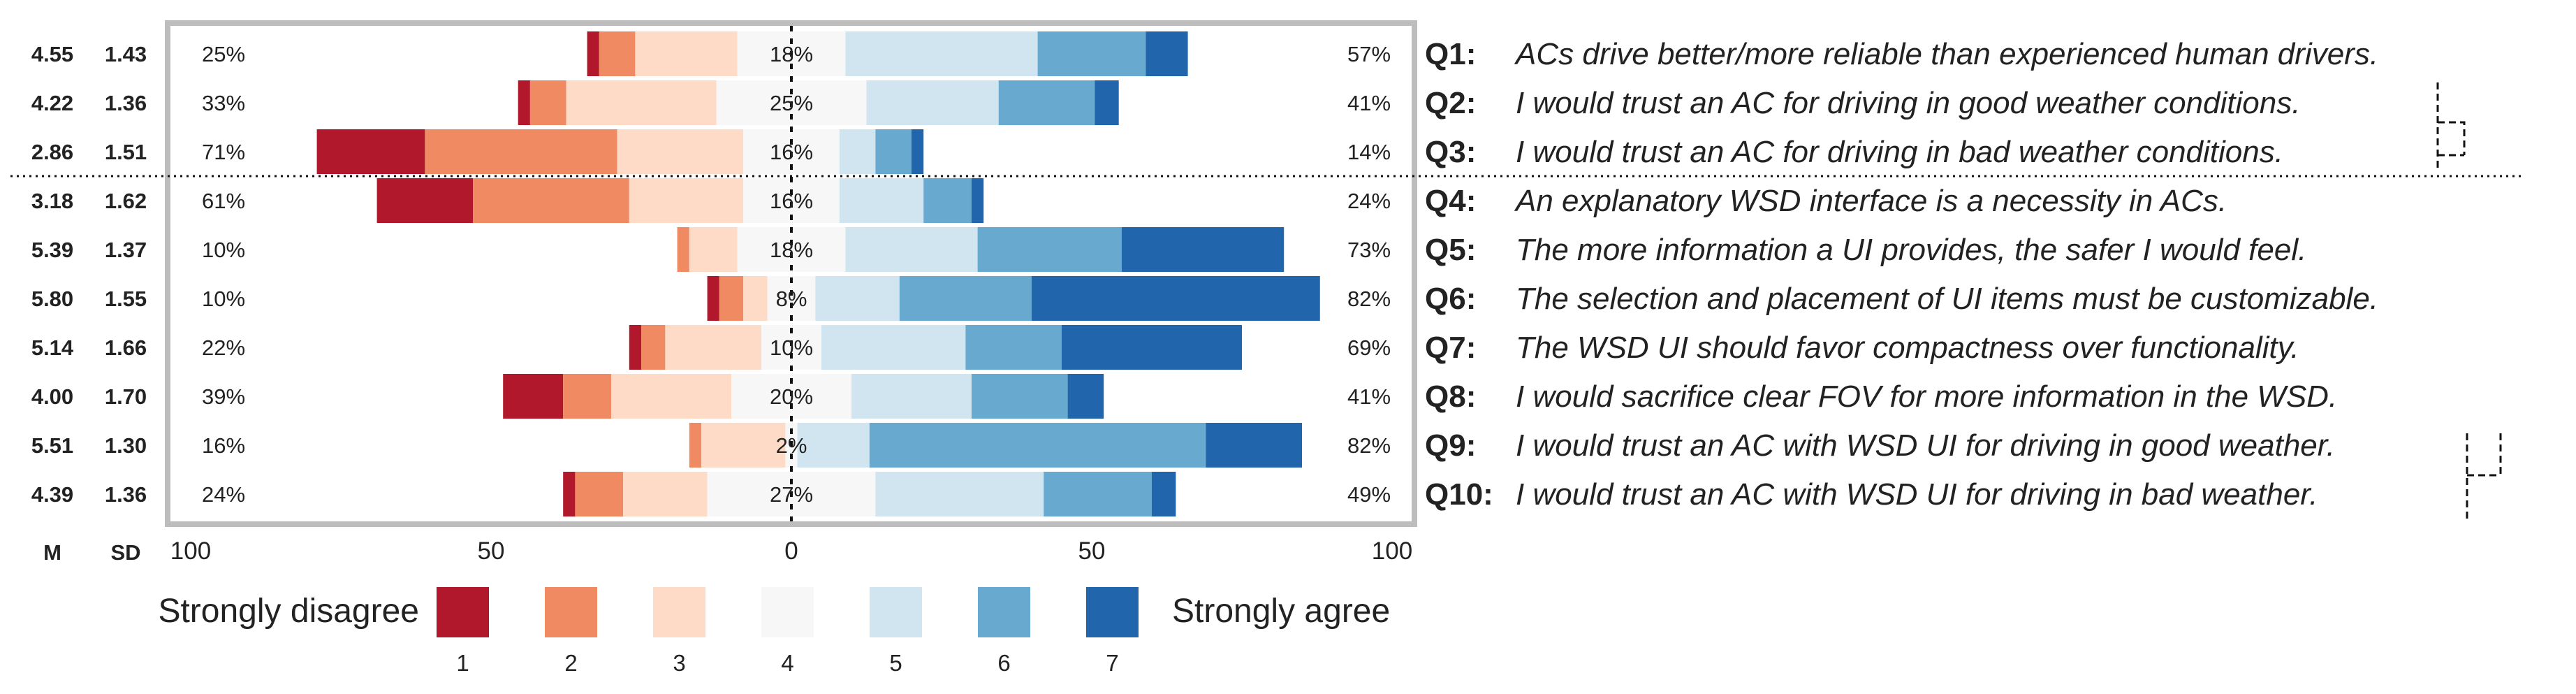  What do you see at coordinates (462, 663) in the screenshot?
I see `legend-level-label: 1` at bounding box center [462, 663].